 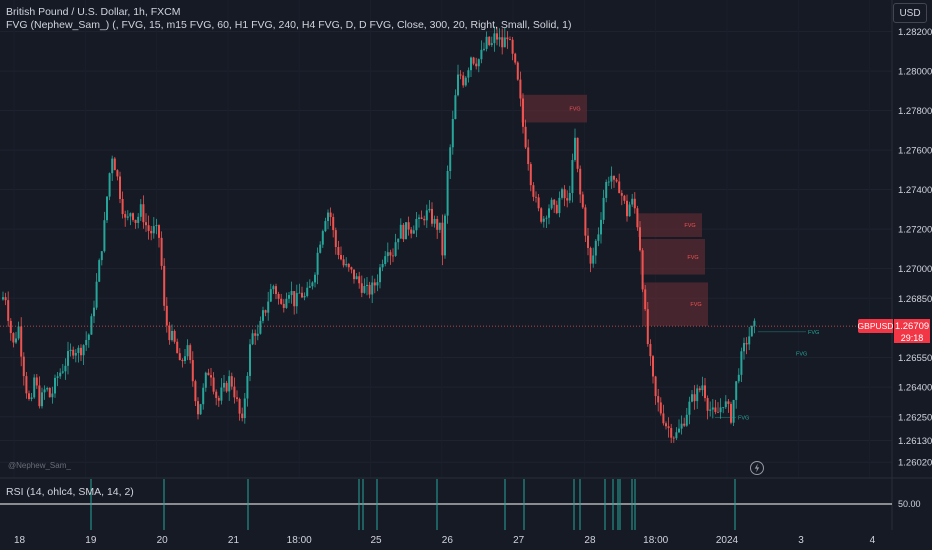 I want to click on currency-button: USD, so click(x=910, y=13).